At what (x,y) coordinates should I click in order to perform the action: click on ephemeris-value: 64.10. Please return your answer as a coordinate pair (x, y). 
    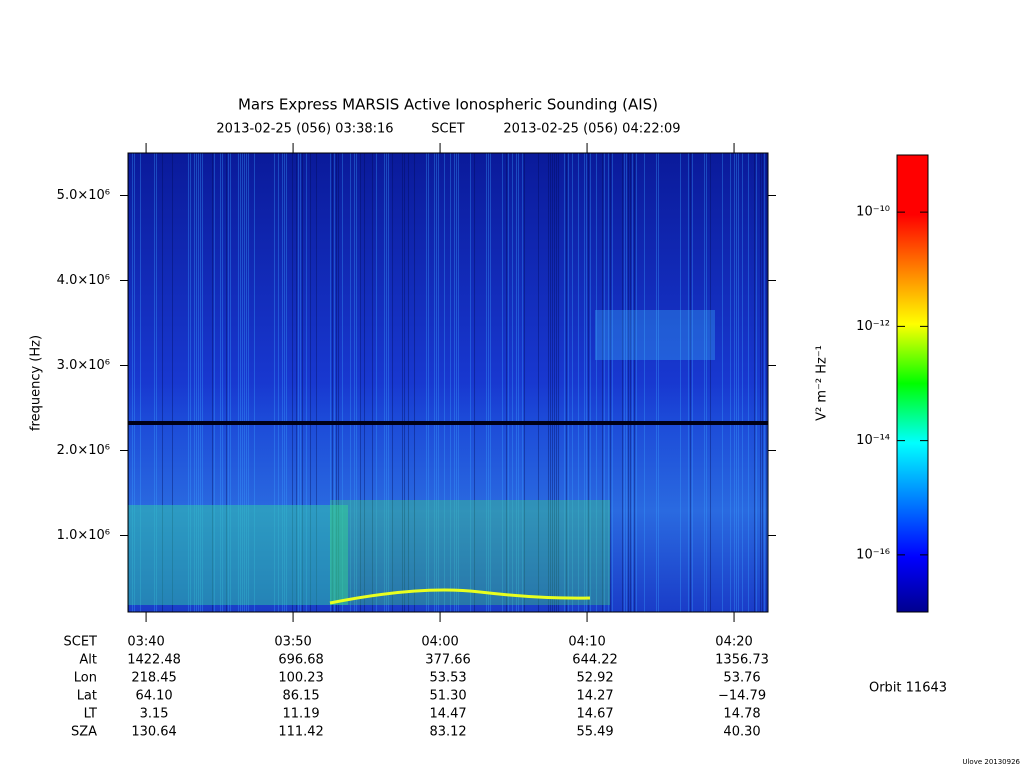
    Looking at the image, I should click on (153, 696).